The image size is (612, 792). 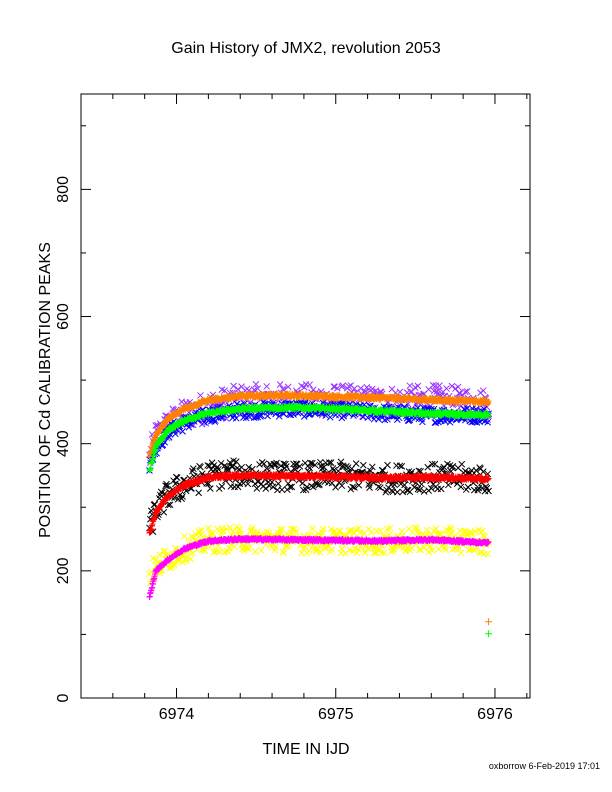 What do you see at coordinates (495, 714) in the screenshot?
I see `x-tick-label: 6976` at bounding box center [495, 714].